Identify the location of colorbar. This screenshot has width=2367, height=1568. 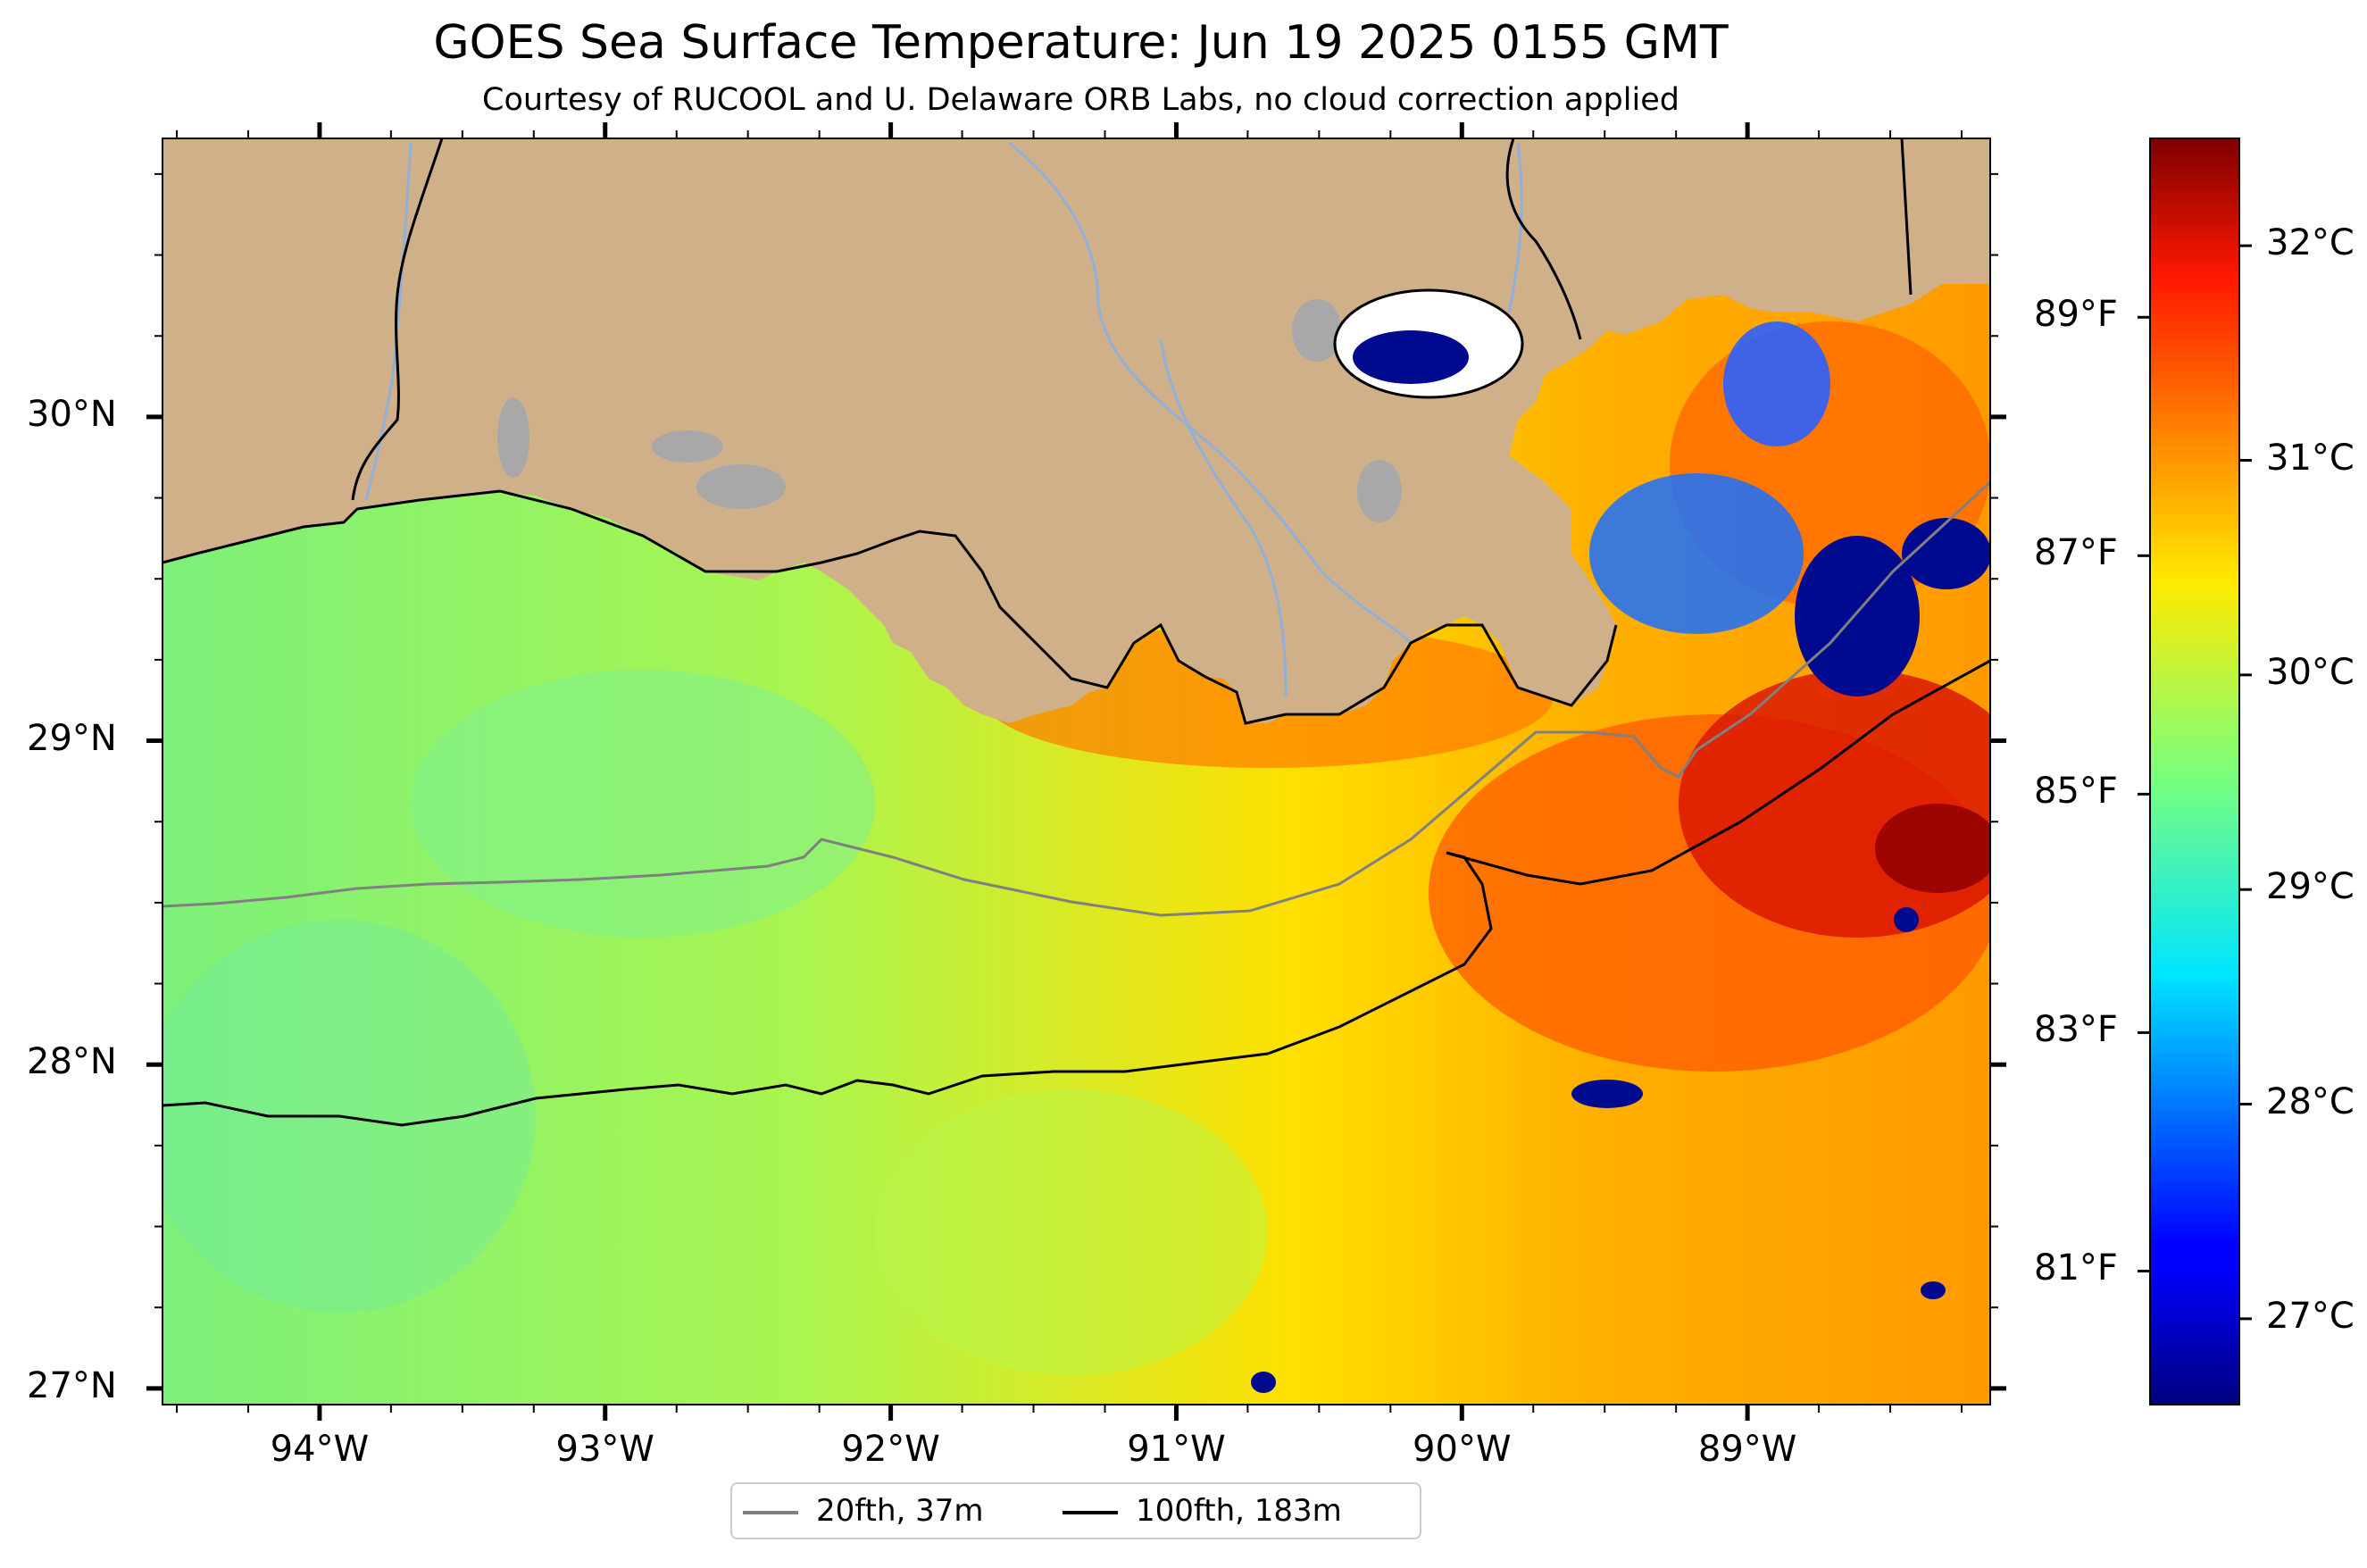
(2194, 771).